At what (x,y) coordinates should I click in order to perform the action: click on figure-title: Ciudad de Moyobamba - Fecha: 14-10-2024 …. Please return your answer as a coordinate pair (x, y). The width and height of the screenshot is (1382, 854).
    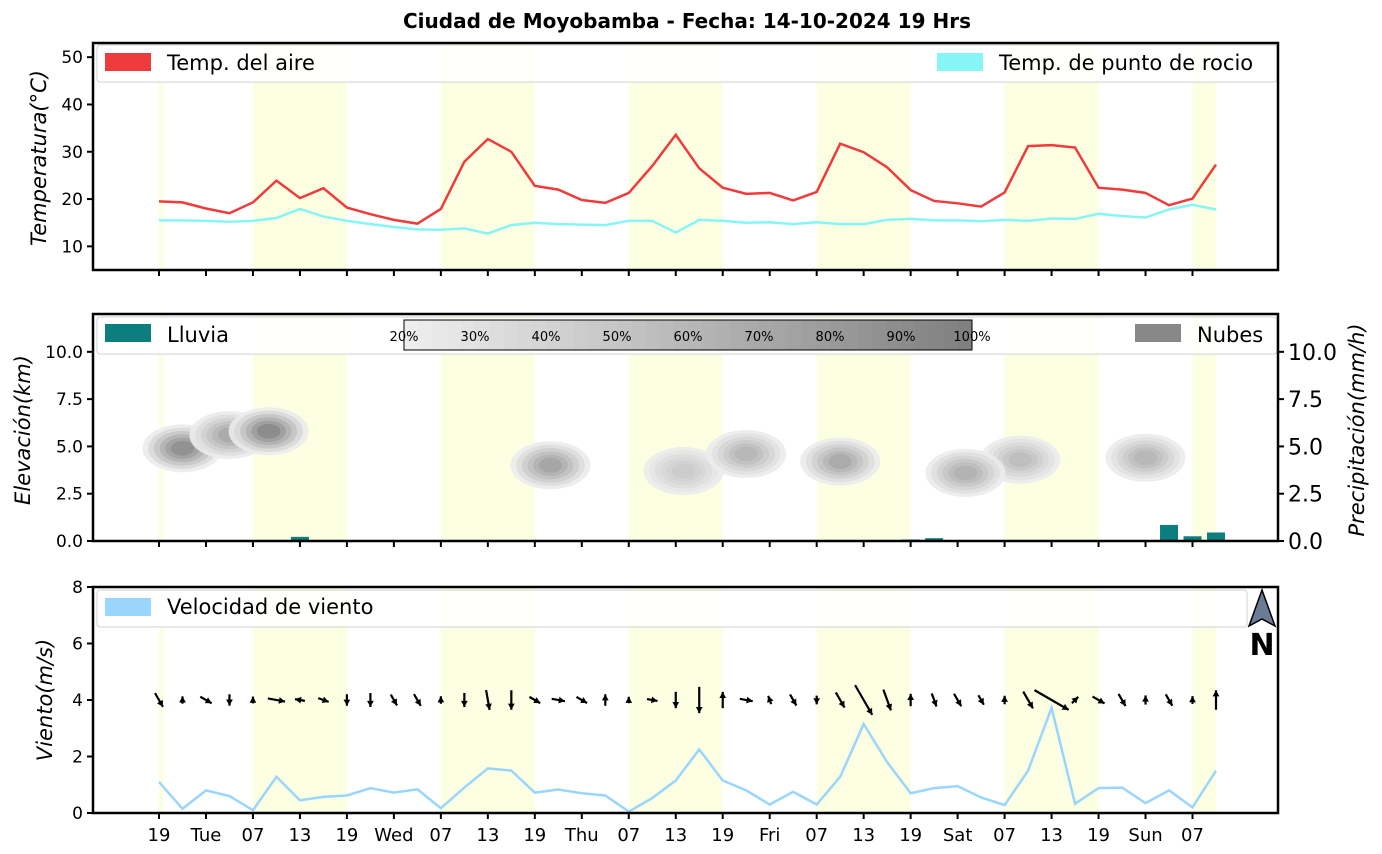
    Looking at the image, I should click on (687, 21).